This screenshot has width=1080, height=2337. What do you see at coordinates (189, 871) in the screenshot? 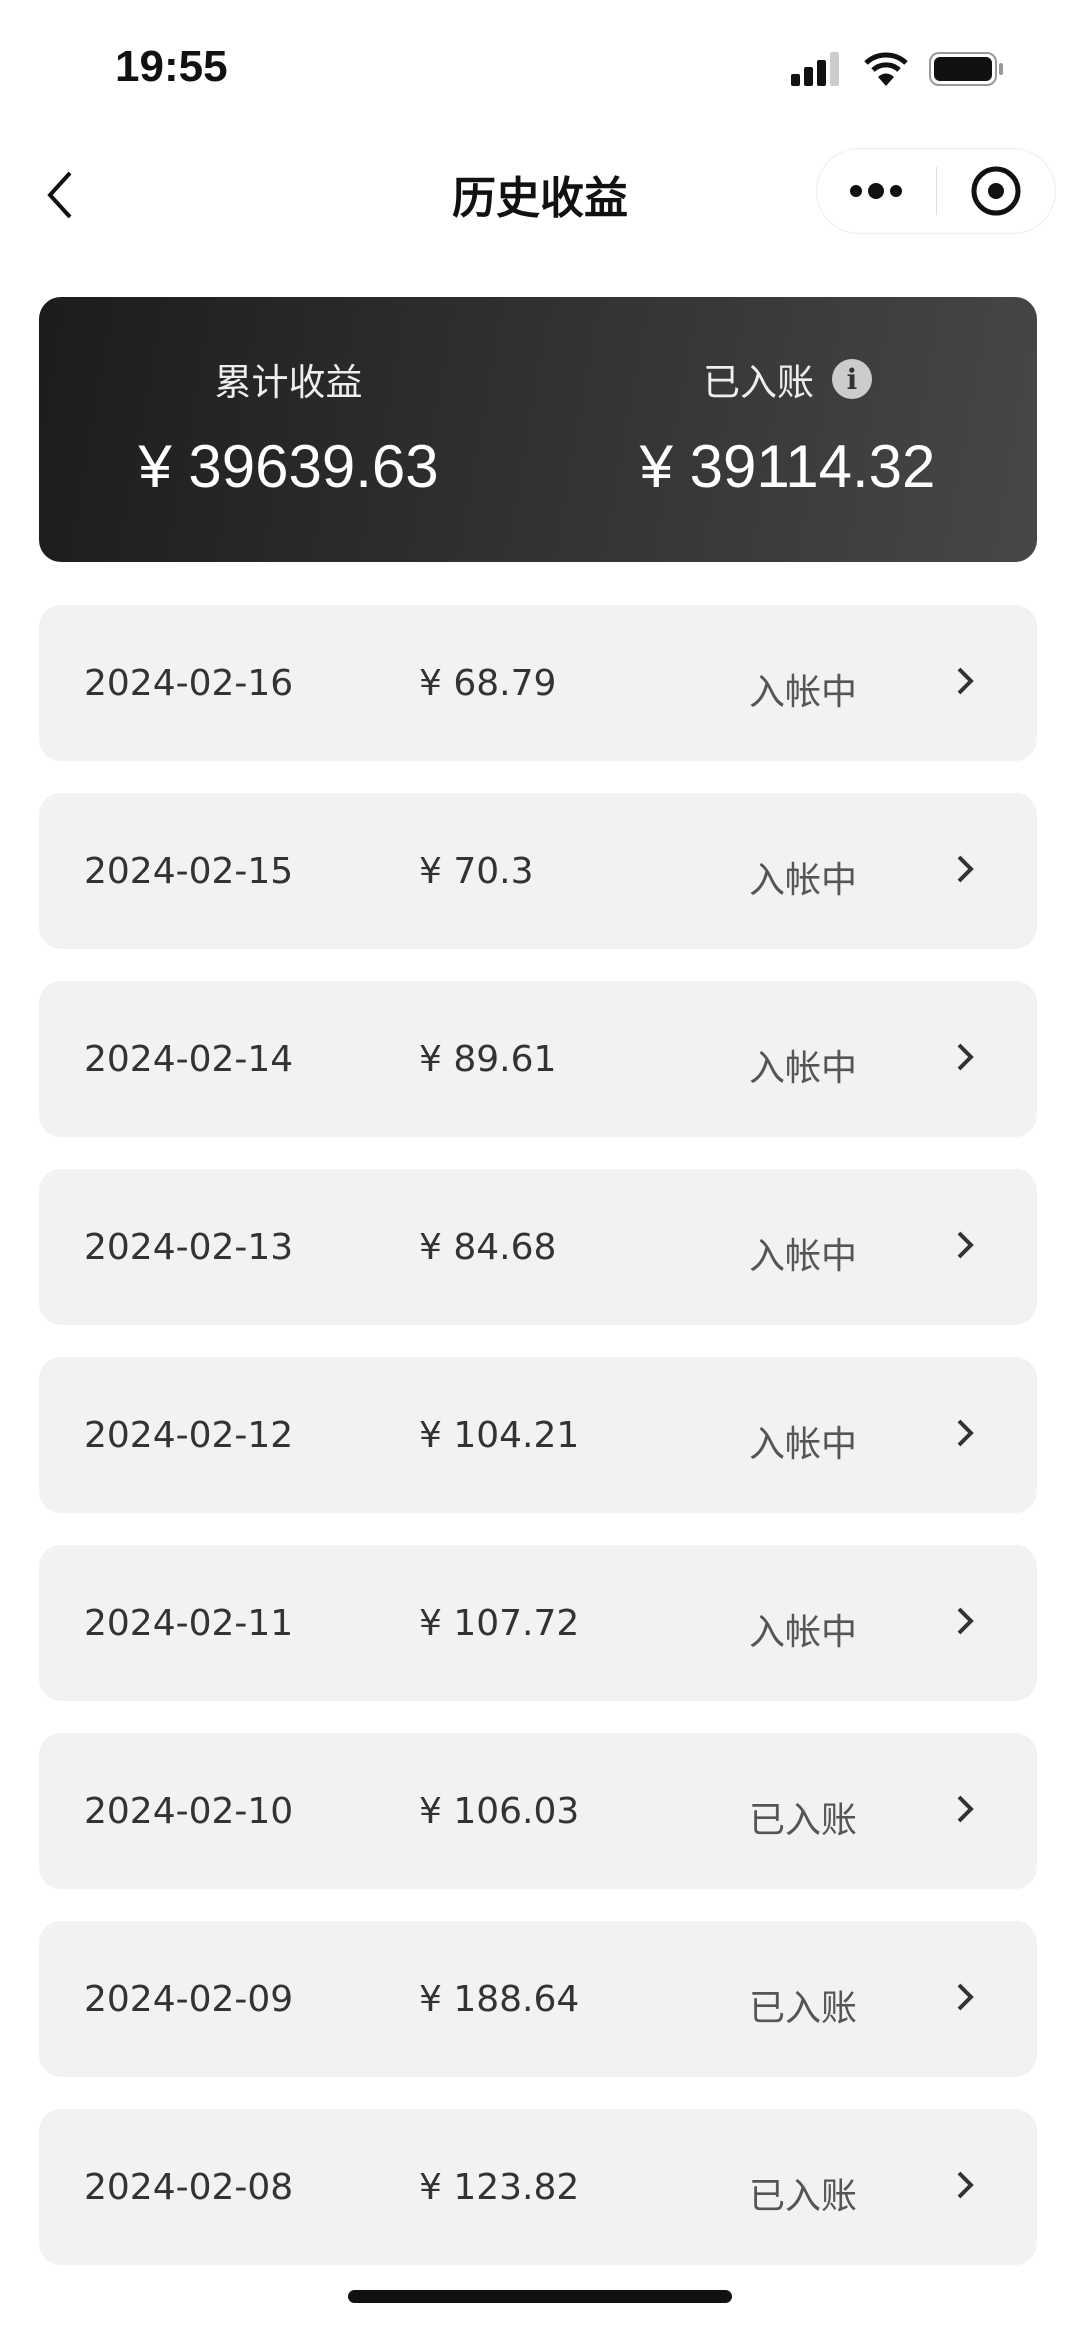
I see `record-date: 2024-02-15` at bounding box center [189, 871].